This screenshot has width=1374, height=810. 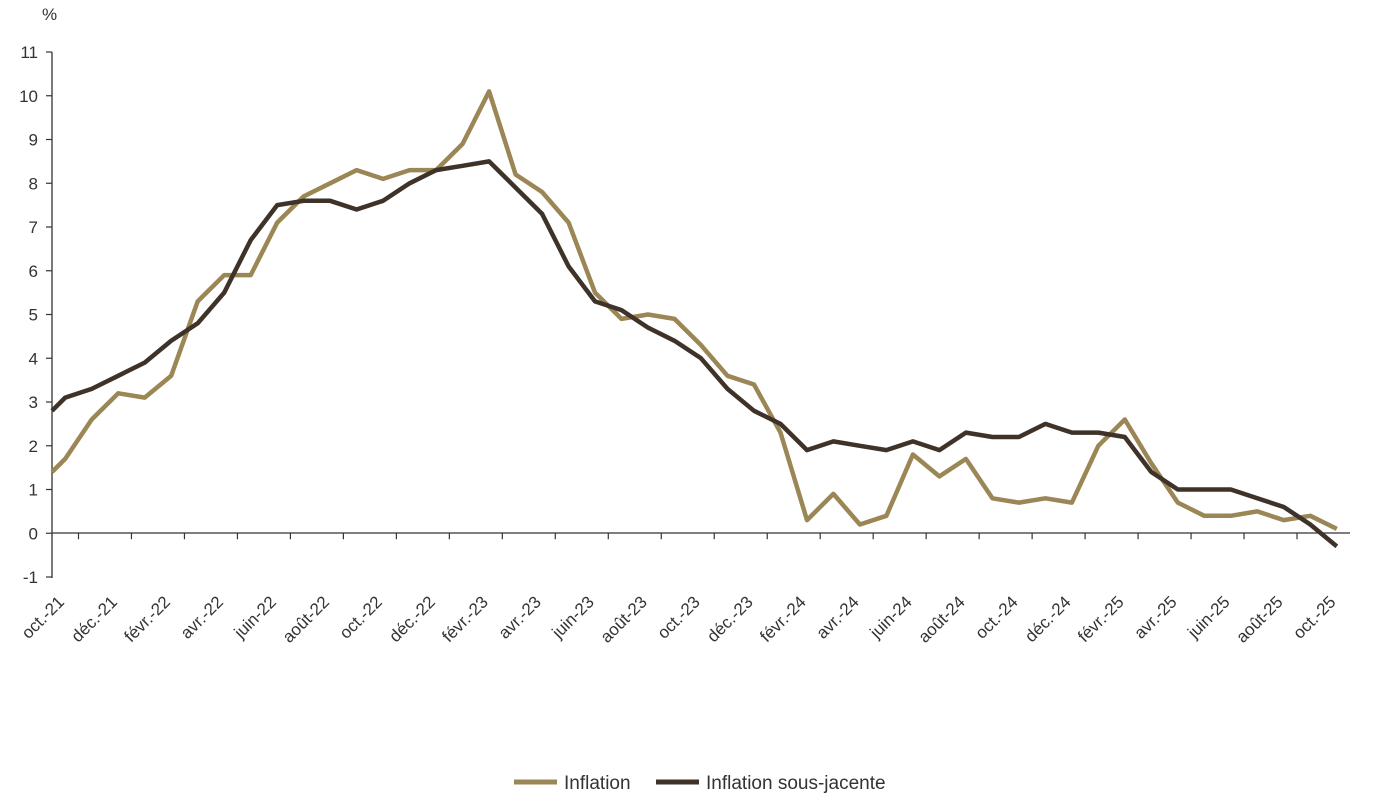 I want to click on x-tick-label: févr.-25, so click(x=1101, y=619).